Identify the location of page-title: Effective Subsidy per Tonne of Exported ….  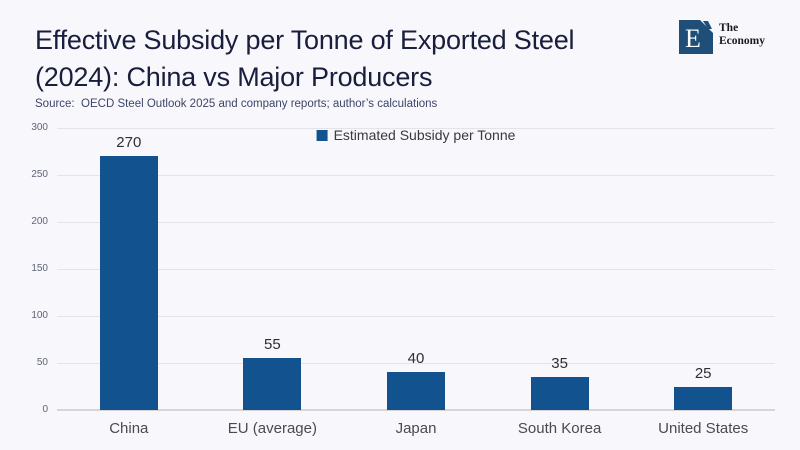
(350, 59).